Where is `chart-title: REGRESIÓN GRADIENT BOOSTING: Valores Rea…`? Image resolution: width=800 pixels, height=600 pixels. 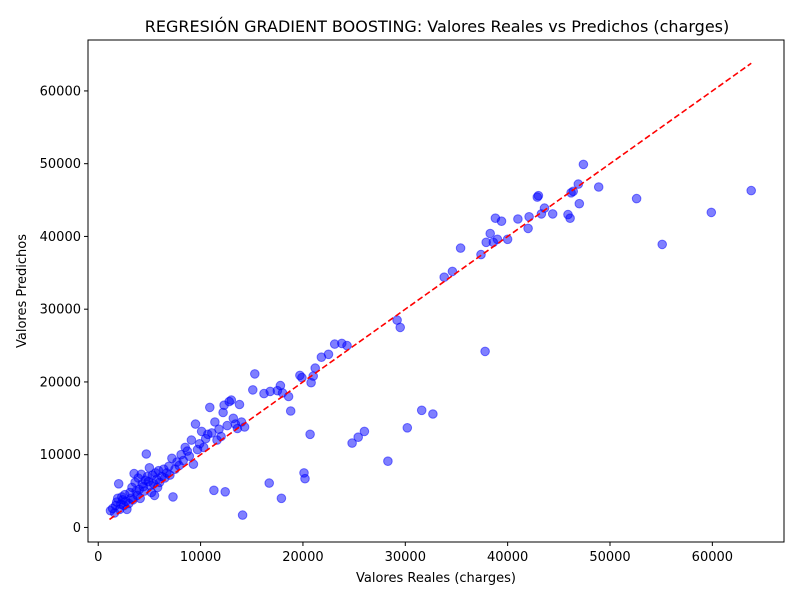 chart-title: REGRESIÓN GRADIENT BOOSTING: Valores Rea… is located at coordinates (437, 26).